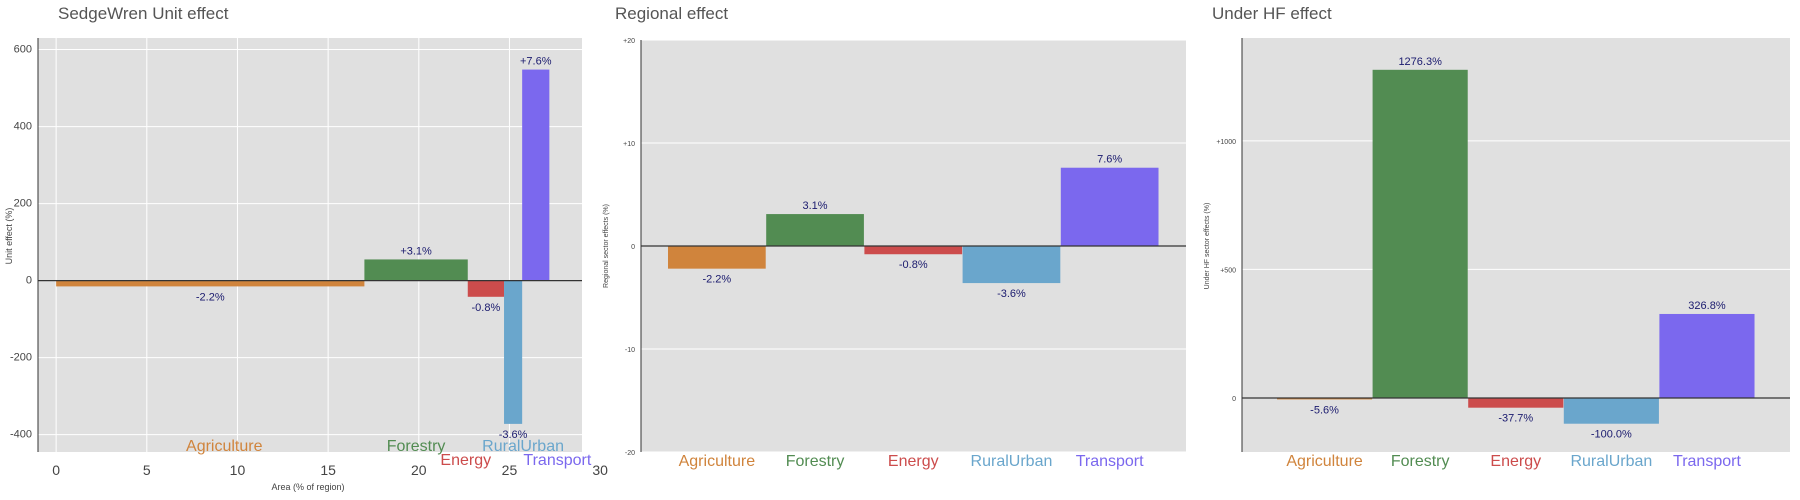  Describe the element at coordinates (671, 13) in the screenshot. I see `chart-2-title: Regional effect` at that location.